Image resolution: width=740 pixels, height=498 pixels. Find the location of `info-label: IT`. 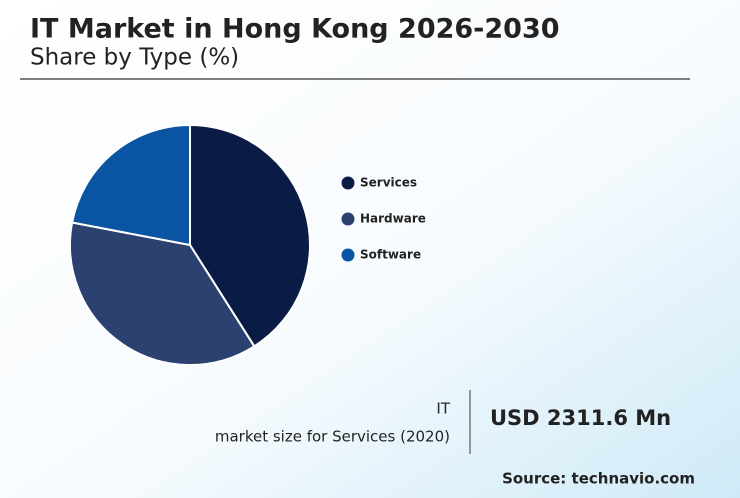

info-label: IT is located at coordinates (443, 409).